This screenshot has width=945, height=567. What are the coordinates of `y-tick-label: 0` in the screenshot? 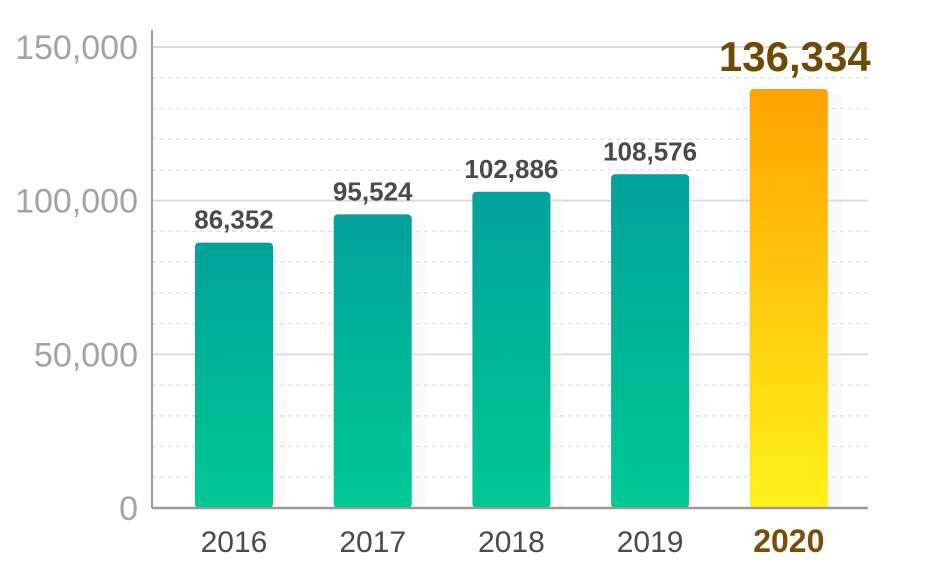 It's located at (128, 509).